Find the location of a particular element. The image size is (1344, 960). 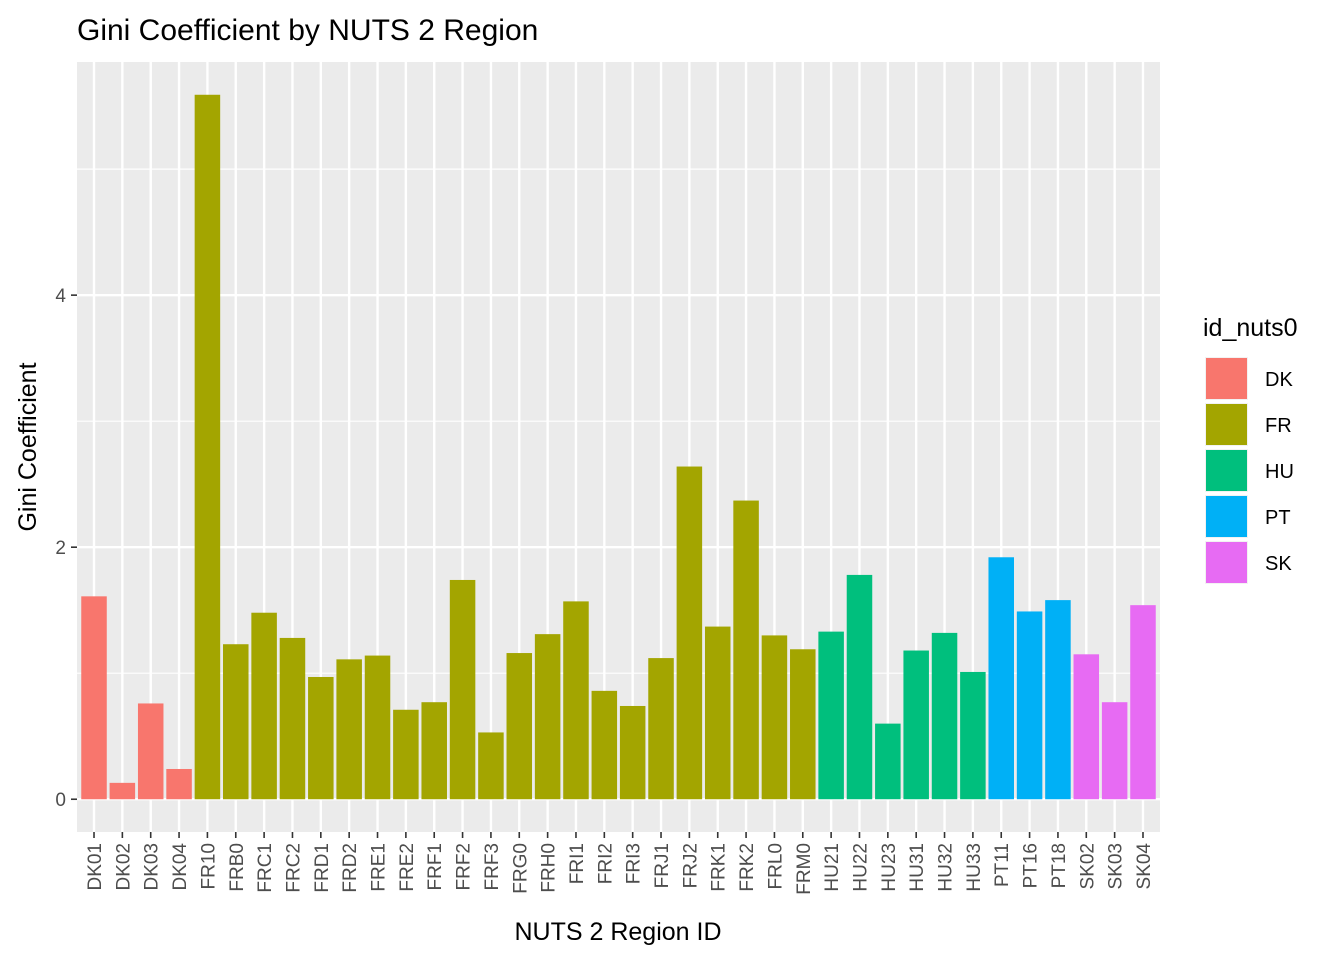

x-tick-label-frc2: FRC2 is located at coordinates (293, 868).